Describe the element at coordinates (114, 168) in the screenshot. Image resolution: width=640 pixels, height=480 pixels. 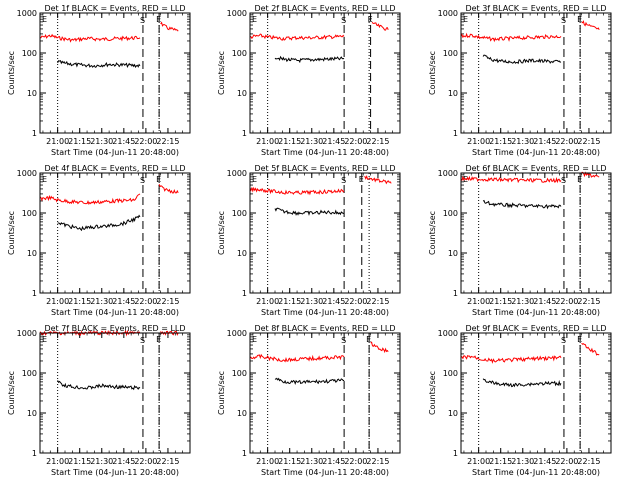
I see `panel-title: Det 4f BLACK = Events, RED = LLD` at that location.